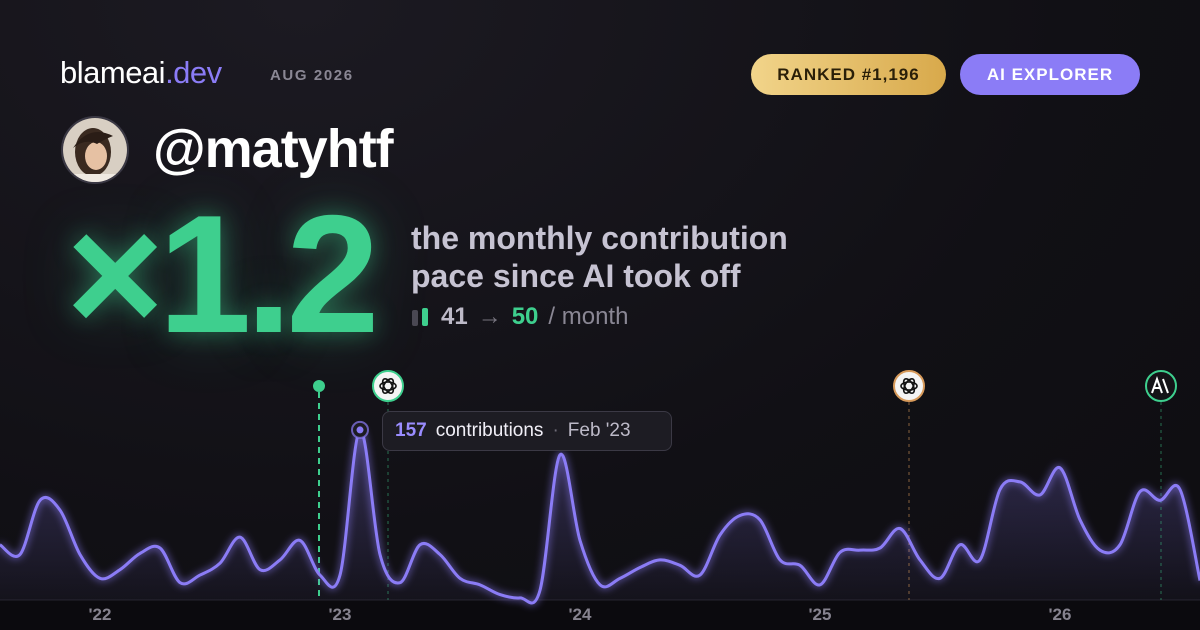 Image resolution: width=1200 pixels, height=630 pixels. What do you see at coordinates (420, 317) in the screenshot?
I see `pace-icon` at bounding box center [420, 317].